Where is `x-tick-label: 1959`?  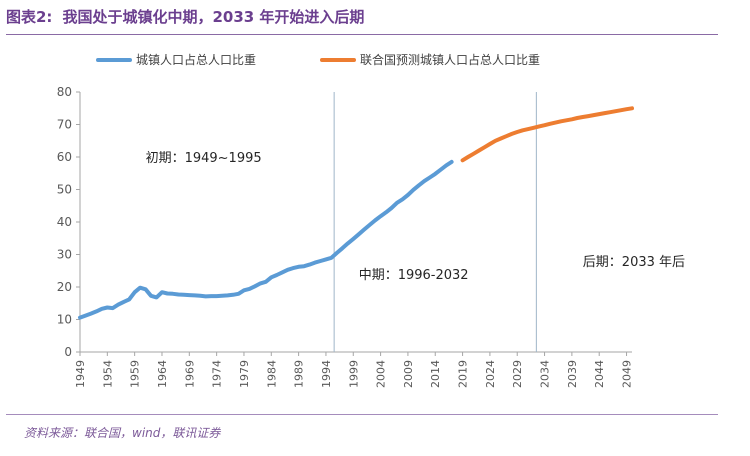
x-tick-label: 1959 is located at coordinates (135, 374).